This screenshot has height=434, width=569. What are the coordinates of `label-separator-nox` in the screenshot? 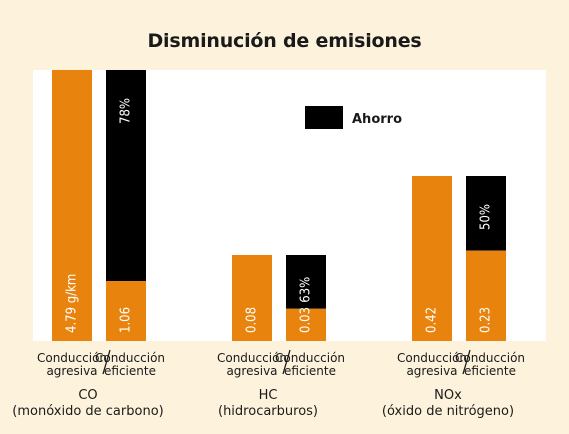 It's located at (466, 362).